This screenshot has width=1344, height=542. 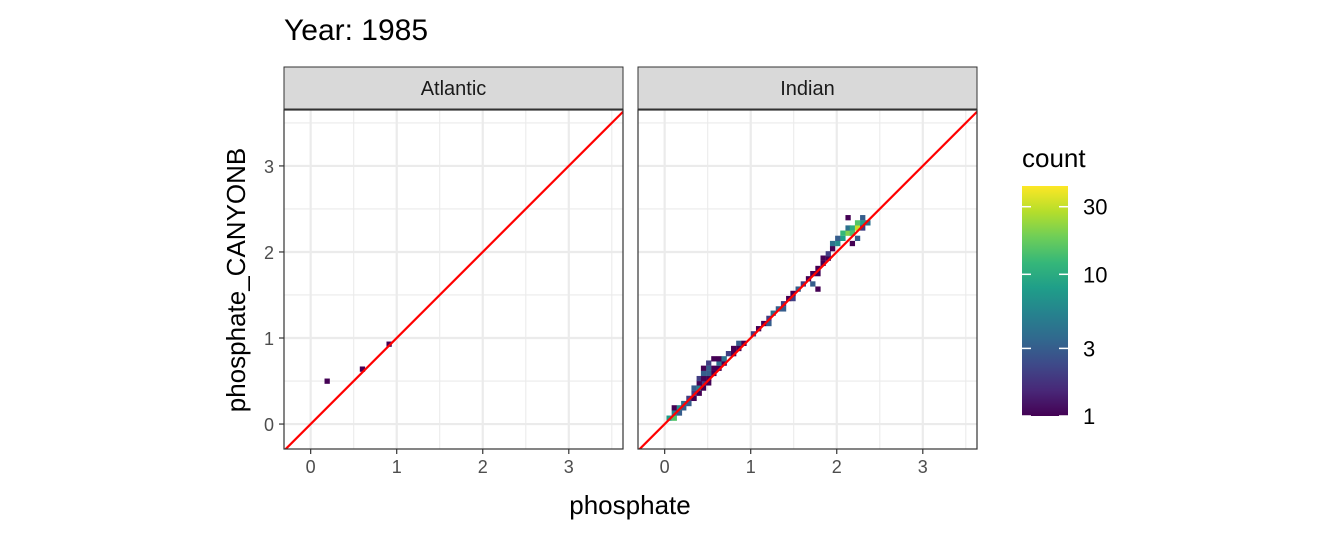 What do you see at coordinates (1095, 274) in the screenshot?
I see `legend-tick-label: 10` at bounding box center [1095, 274].